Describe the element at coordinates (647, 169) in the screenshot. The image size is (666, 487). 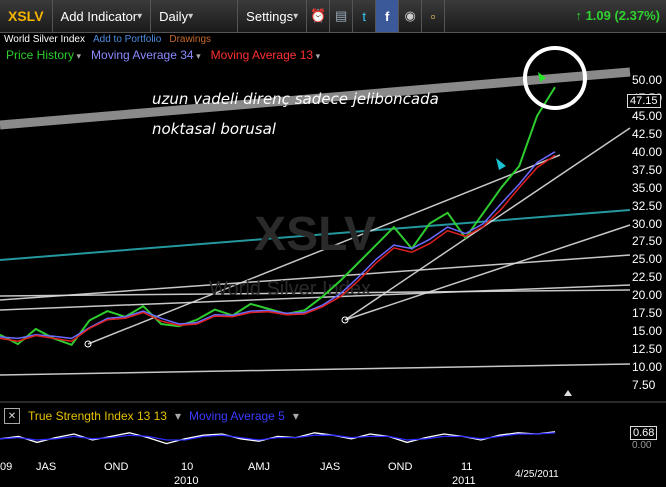
I see `y-tick-label: 37.50` at that location.